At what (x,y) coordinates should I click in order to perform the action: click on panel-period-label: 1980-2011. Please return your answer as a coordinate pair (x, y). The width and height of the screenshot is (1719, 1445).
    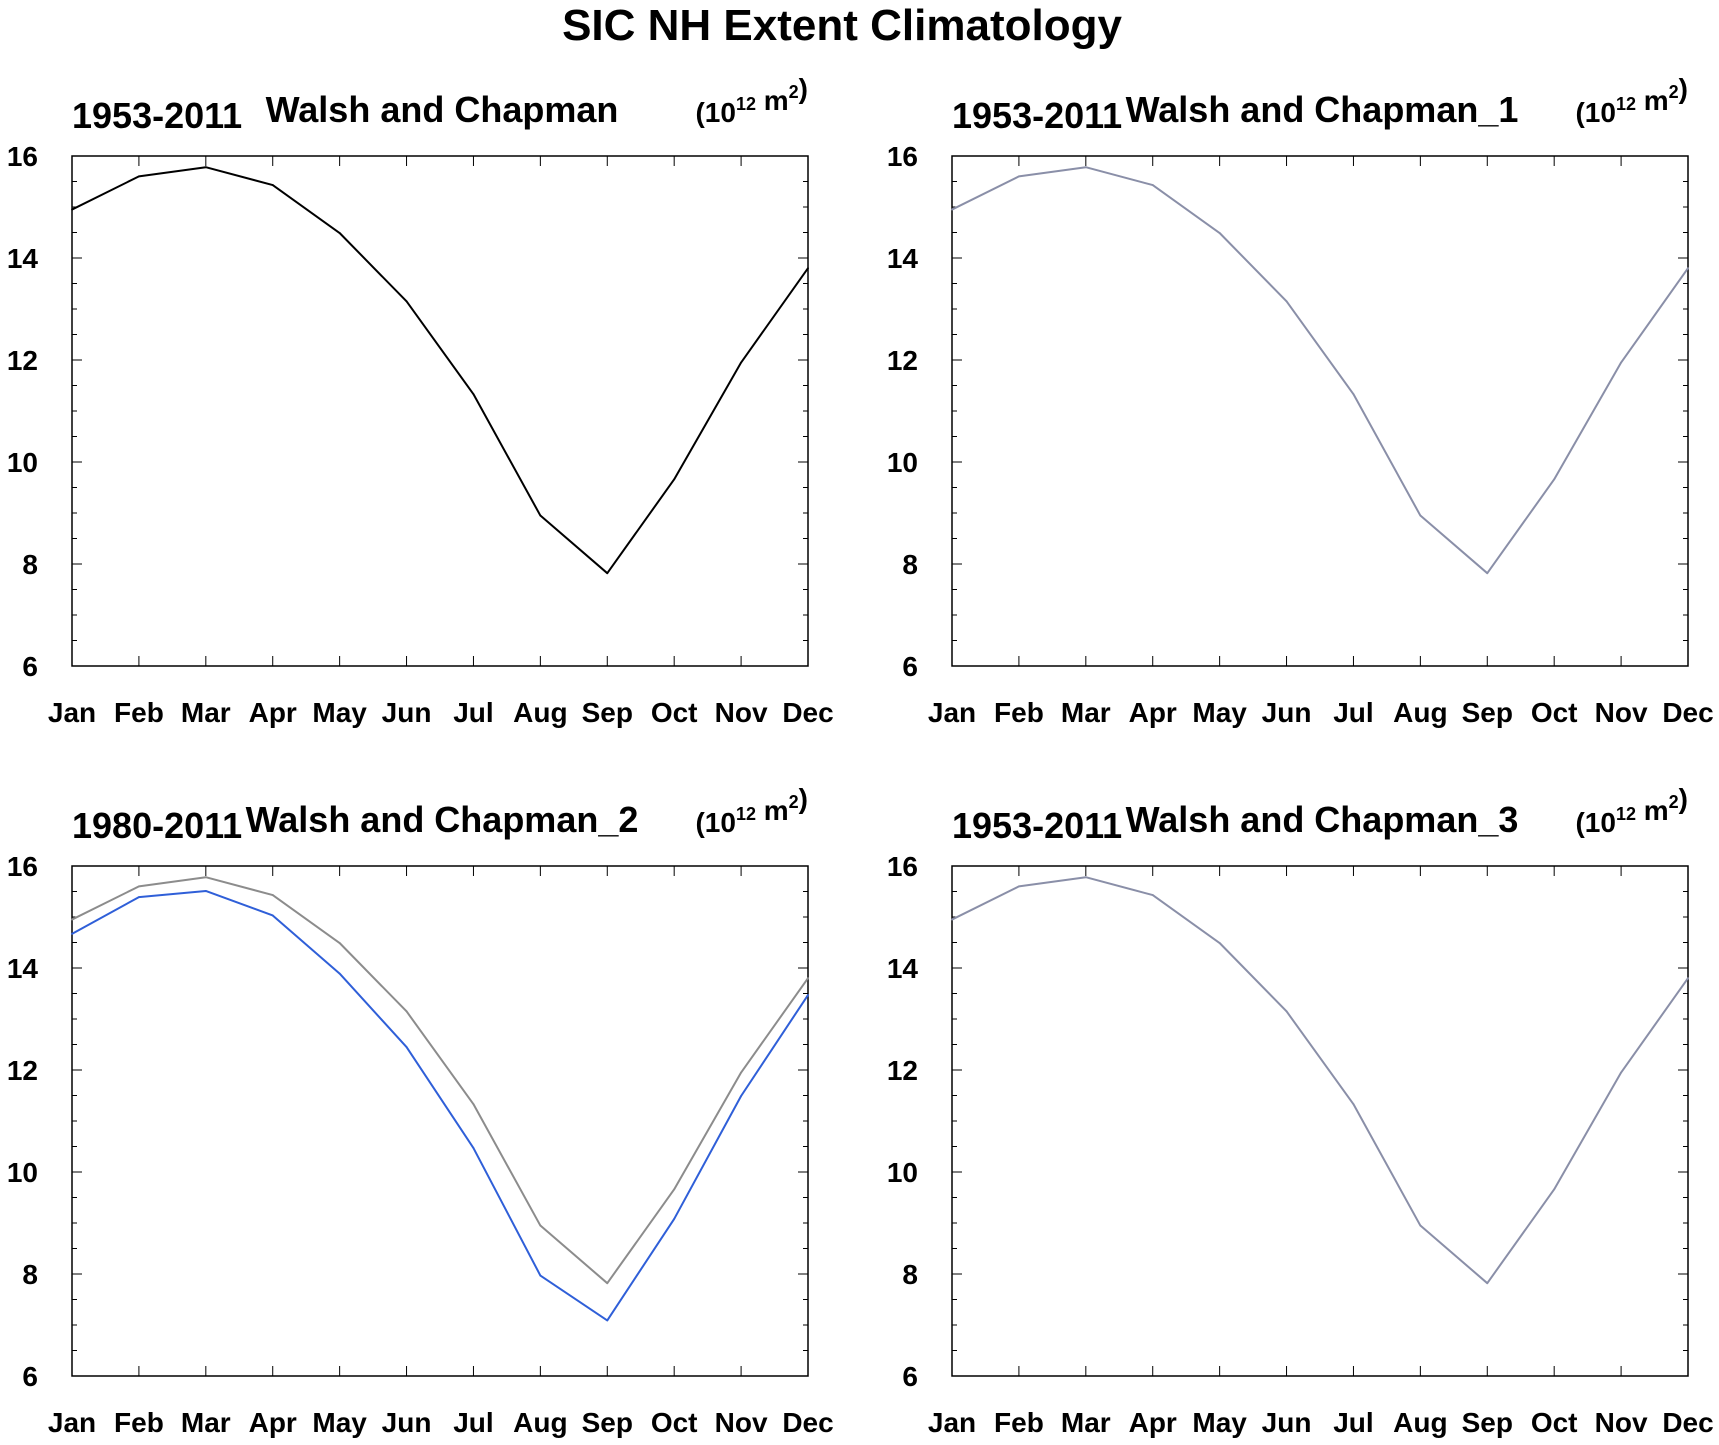
    Looking at the image, I should click on (157, 825).